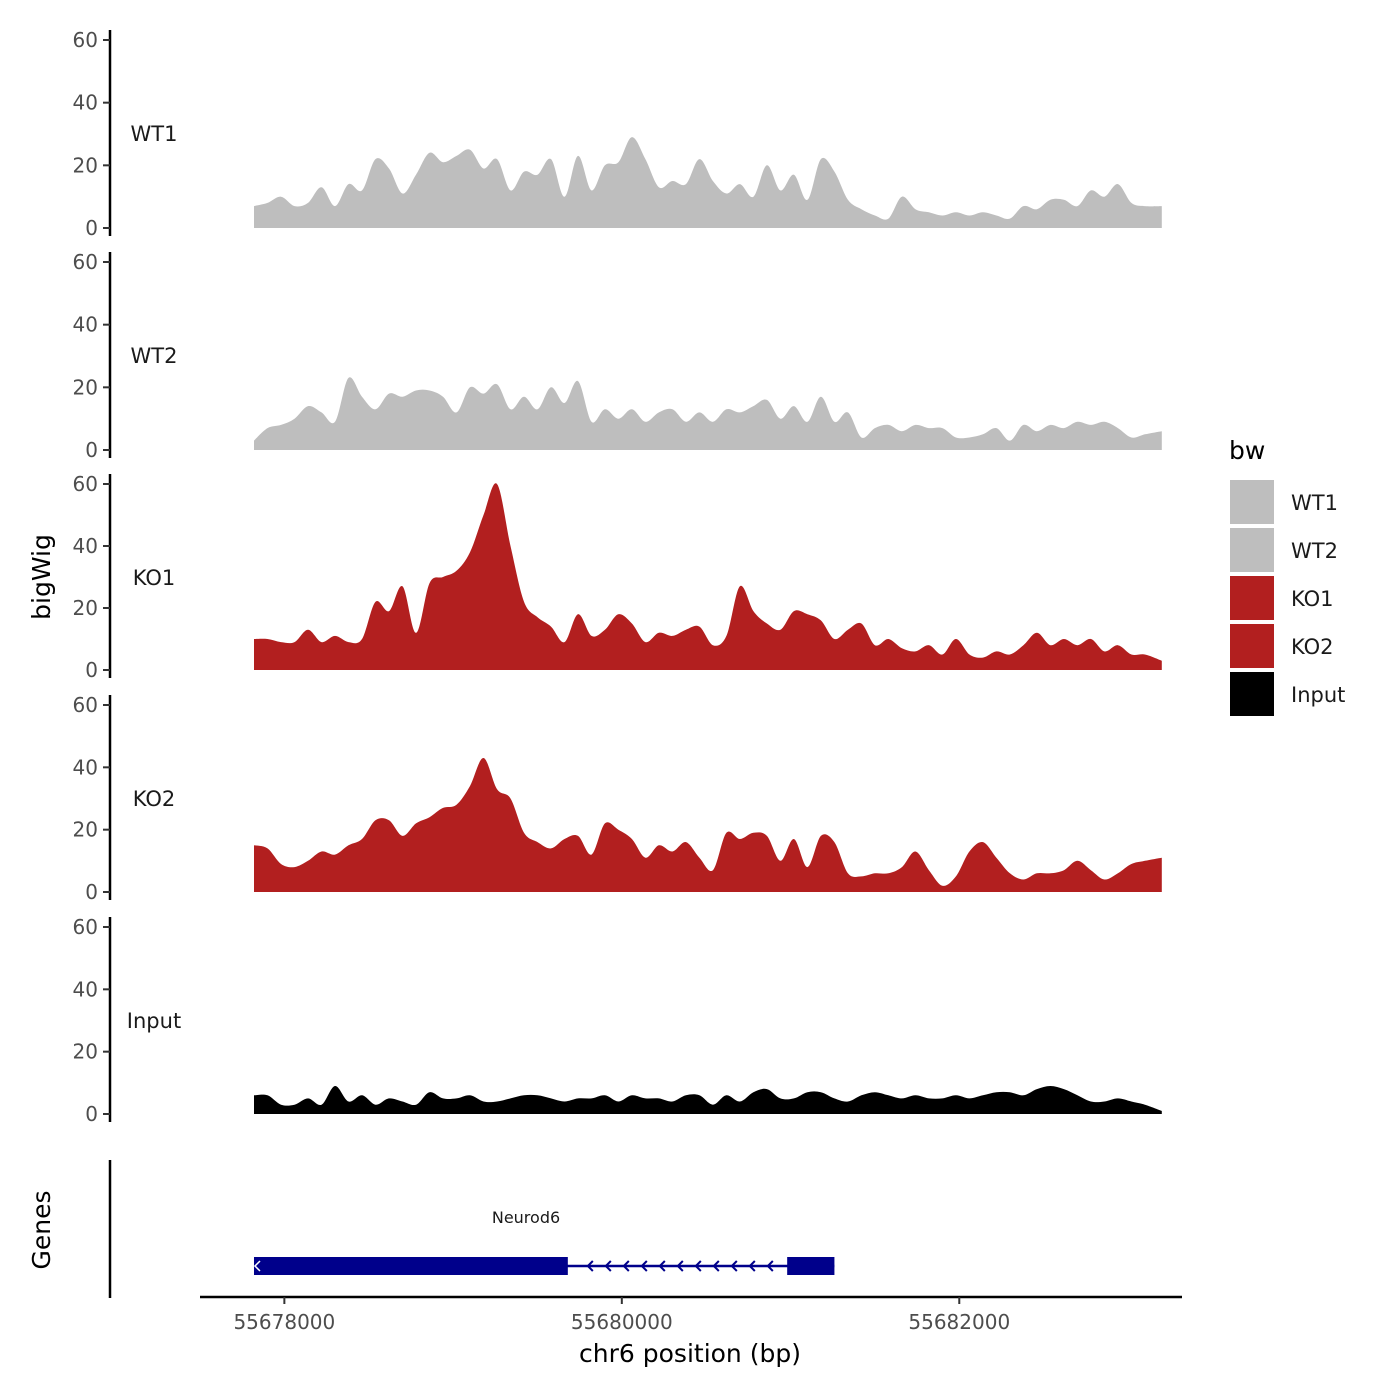 The image size is (1400, 1400). Describe the element at coordinates (471, 1229) in the screenshot. I see `gene-panel: Neurod6` at that location.